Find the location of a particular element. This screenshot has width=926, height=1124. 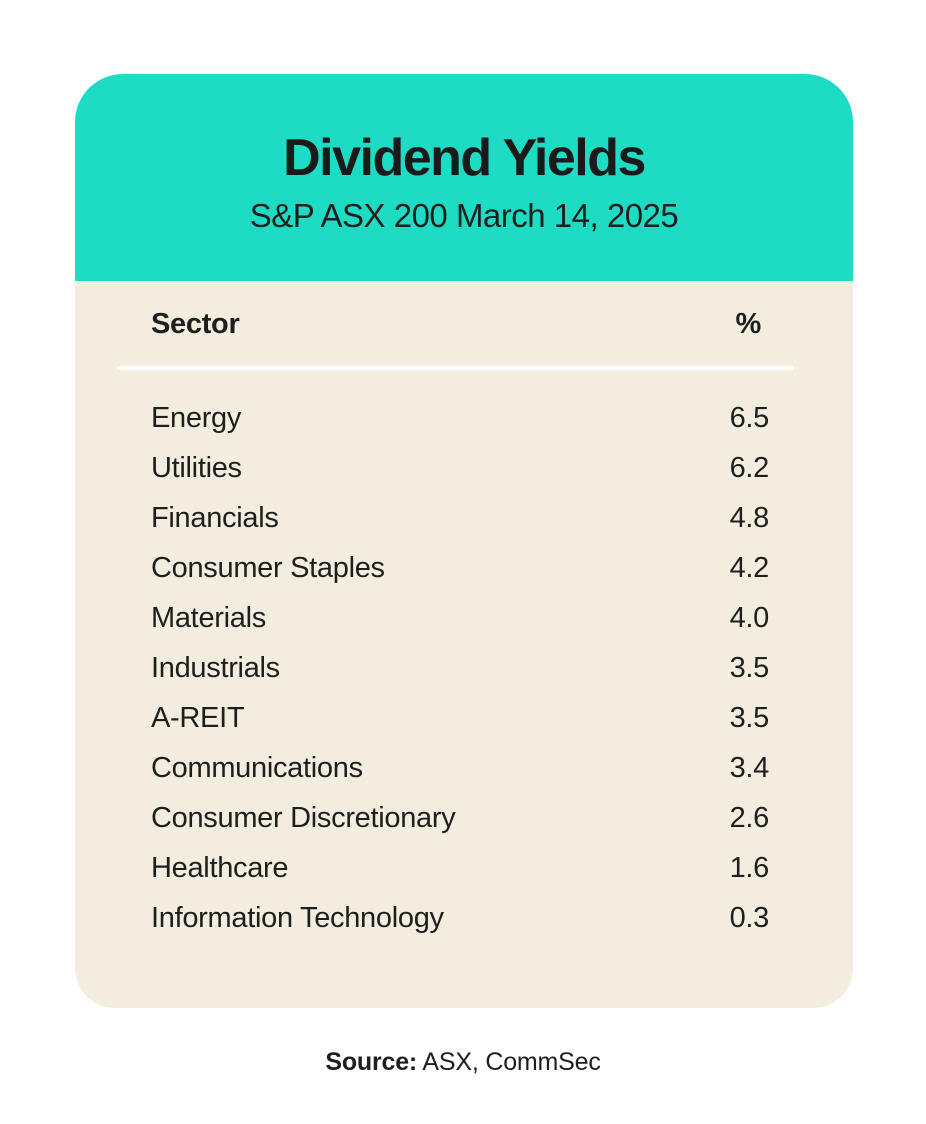

yield-value: 1.6 is located at coordinates (749, 867).